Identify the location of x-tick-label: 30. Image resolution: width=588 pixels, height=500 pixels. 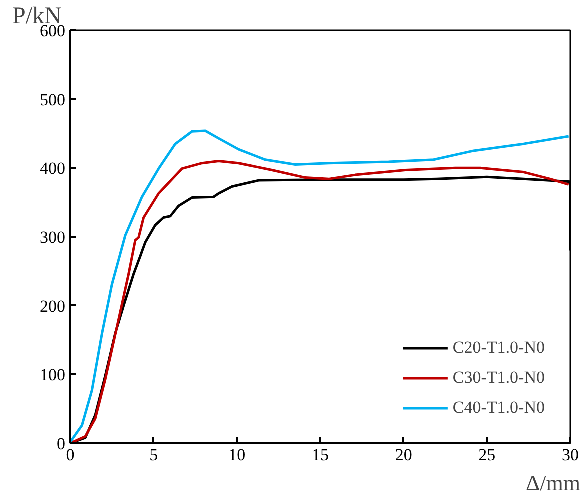
(570, 455).